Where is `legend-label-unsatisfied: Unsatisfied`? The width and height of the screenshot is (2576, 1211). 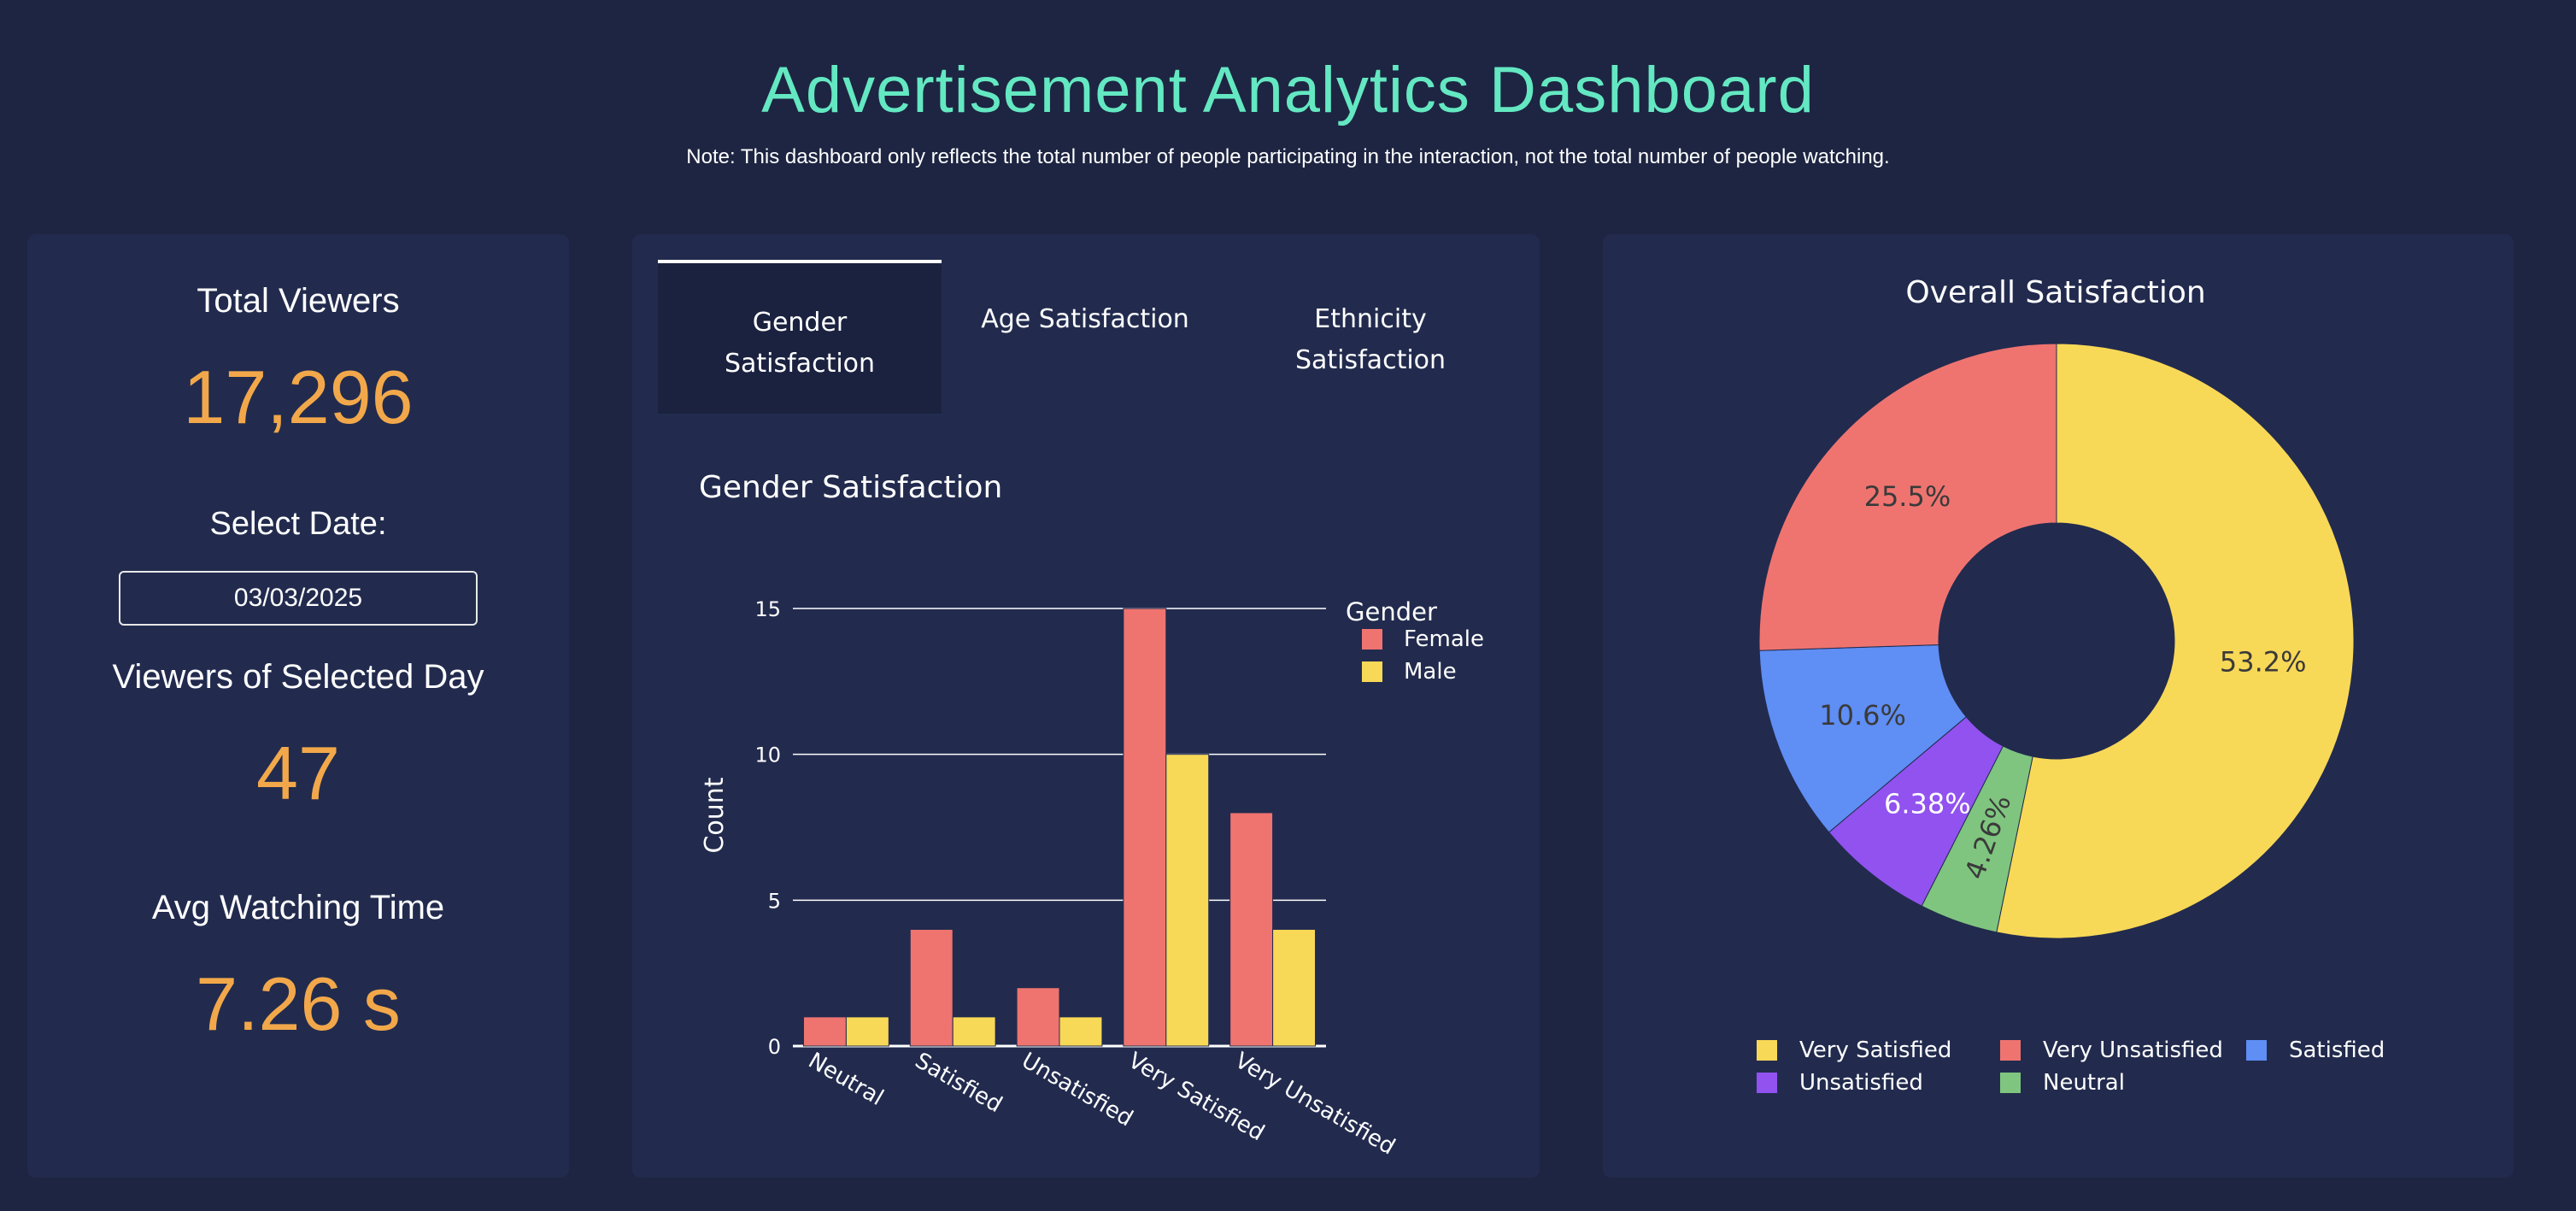
legend-label-unsatisfied: Unsatisfied is located at coordinates (1861, 1083).